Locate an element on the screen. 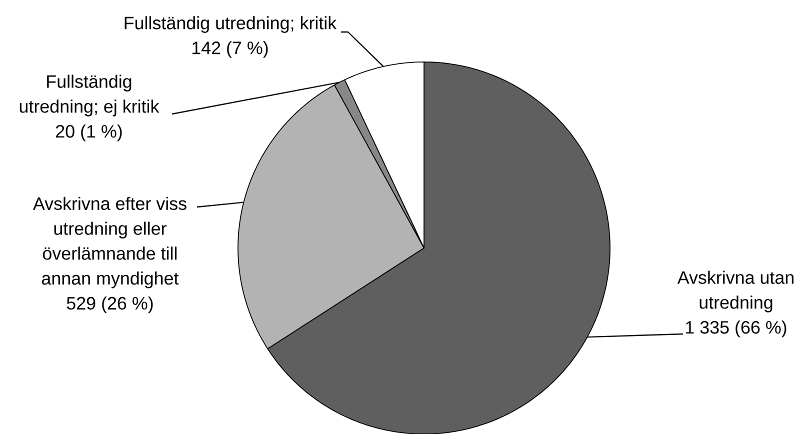 This screenshot has width=803, height=434. slice-label: Avskrivna efter viss utredning eller överlämnande till annan myndighet is located at coordinates (109, 242).